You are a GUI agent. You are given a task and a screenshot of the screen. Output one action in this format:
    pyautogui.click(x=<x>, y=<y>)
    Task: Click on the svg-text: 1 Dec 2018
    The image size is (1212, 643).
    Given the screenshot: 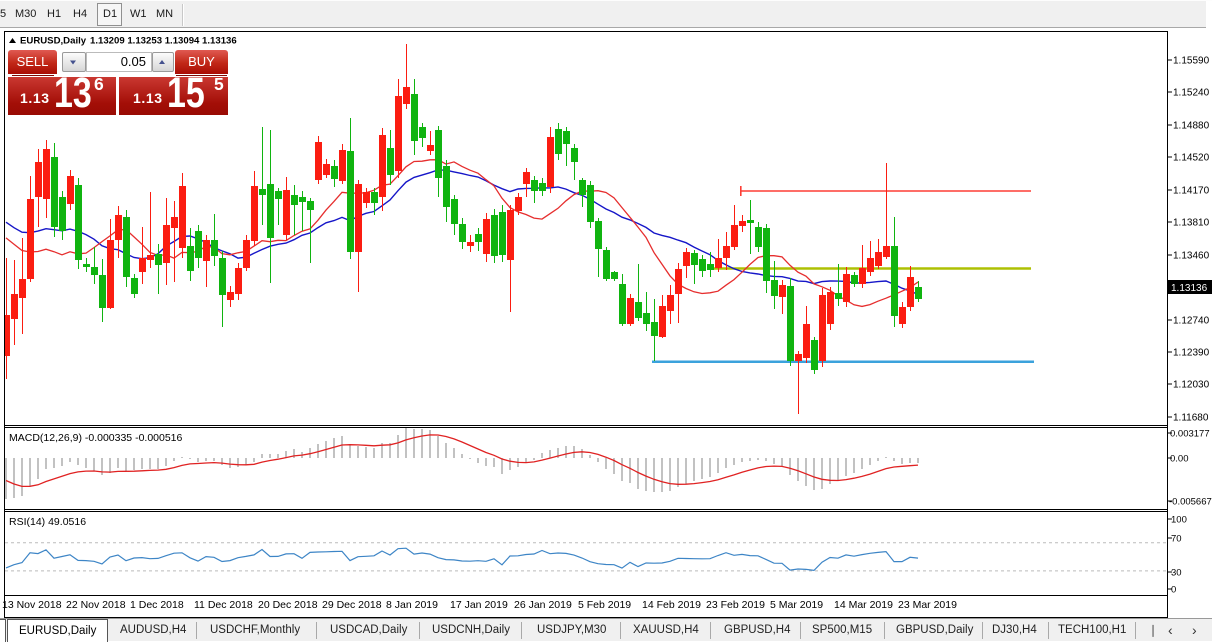 What is the action you would take?
    pyautogui.click(x=157, y=605)
    